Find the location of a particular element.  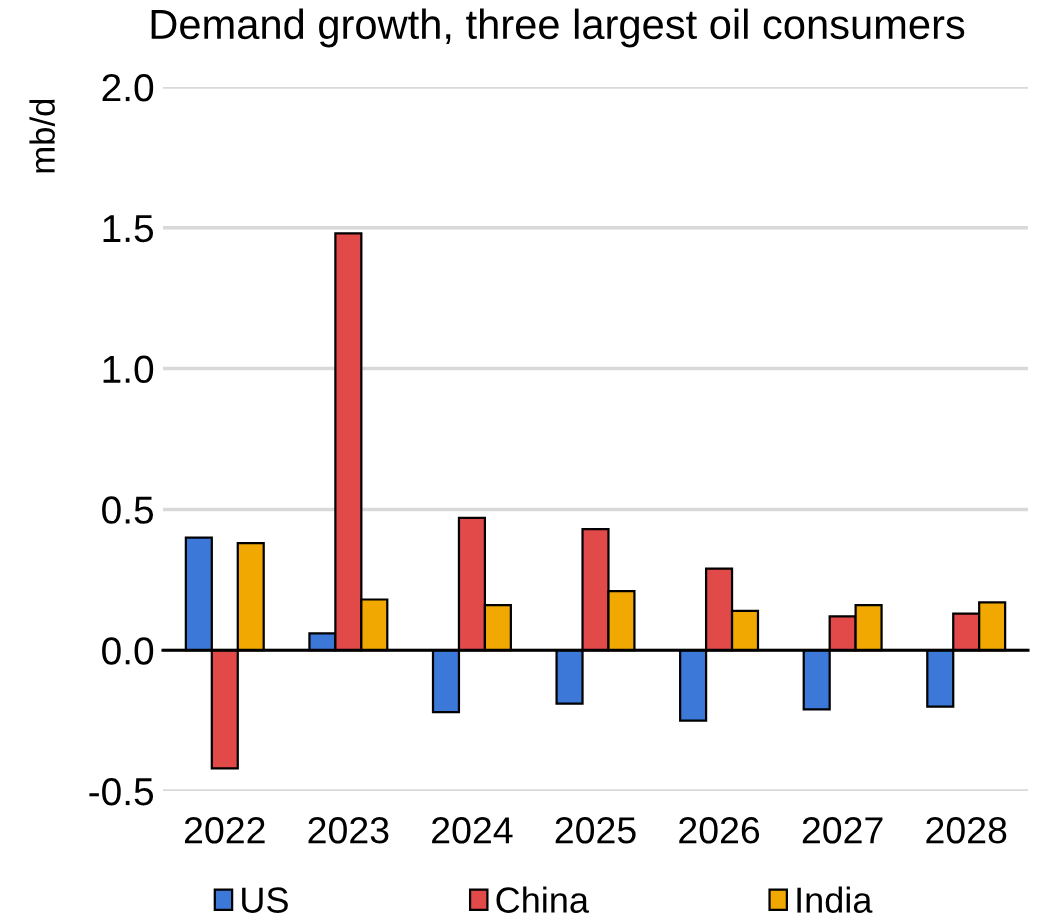

y-axis-title: mb/d is located at coordinates (42, 136).